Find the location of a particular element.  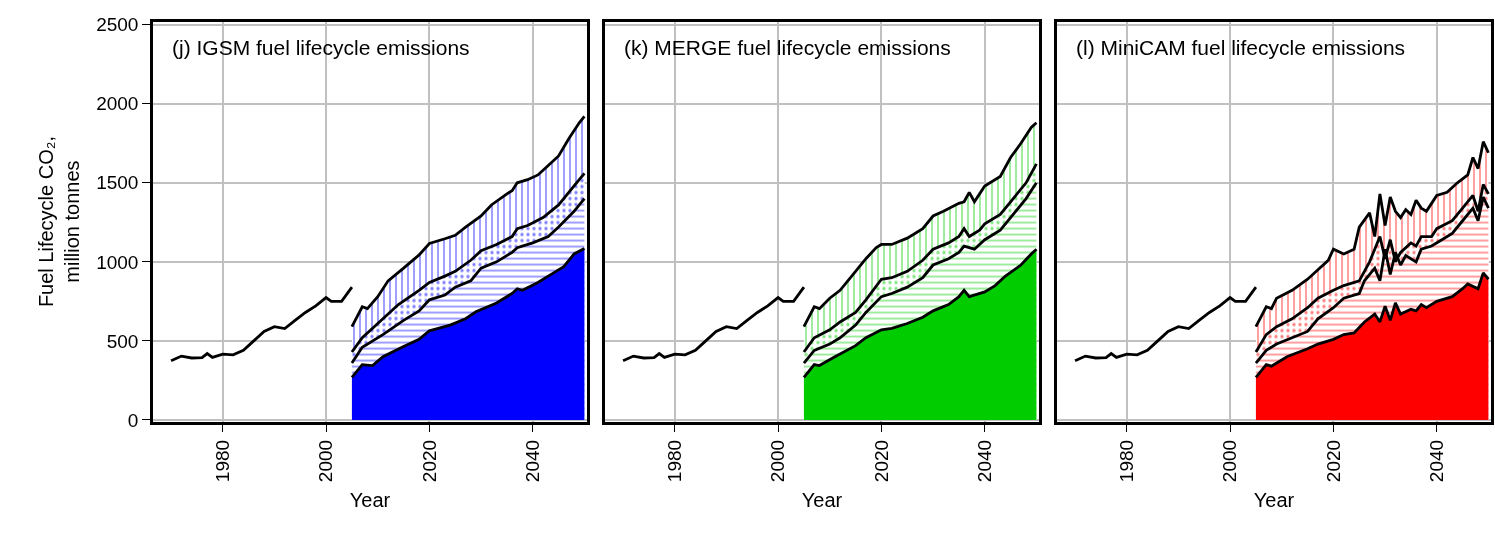

y-tick-label: 1000 is located at coordinates (117, 262).